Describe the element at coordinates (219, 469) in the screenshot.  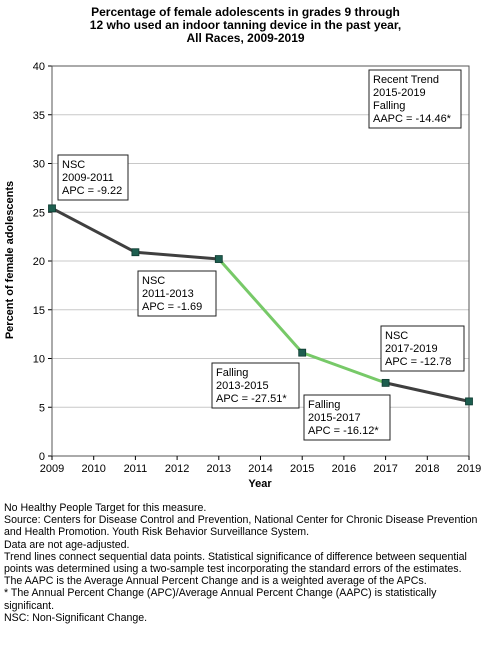
I see `x-tick-label: 2013` at that location.